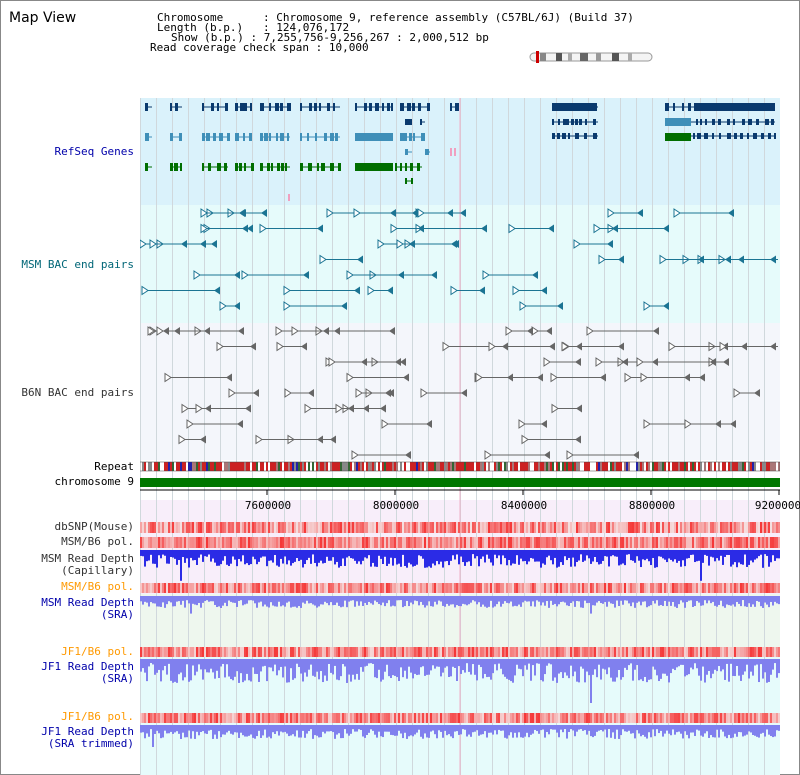 Image resolution: width=800 pixels, height=775 pixels. I want to click on label-b6n-bac: B6N BAC end pairs, so click(77, 392).